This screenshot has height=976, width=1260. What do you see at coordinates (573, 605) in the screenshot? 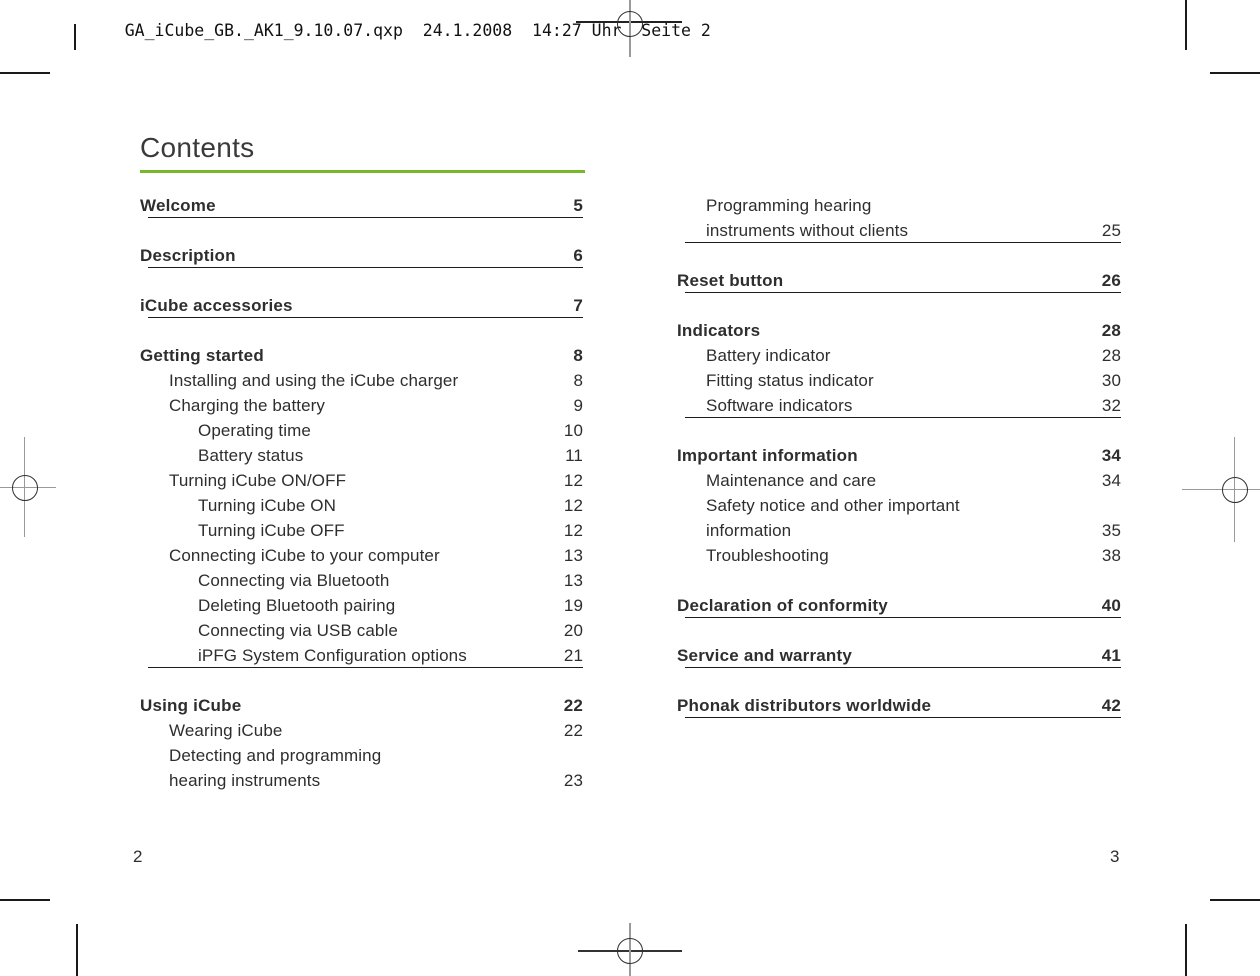
I see `toc-entry-page: 19` at bounding box center [573, 605].